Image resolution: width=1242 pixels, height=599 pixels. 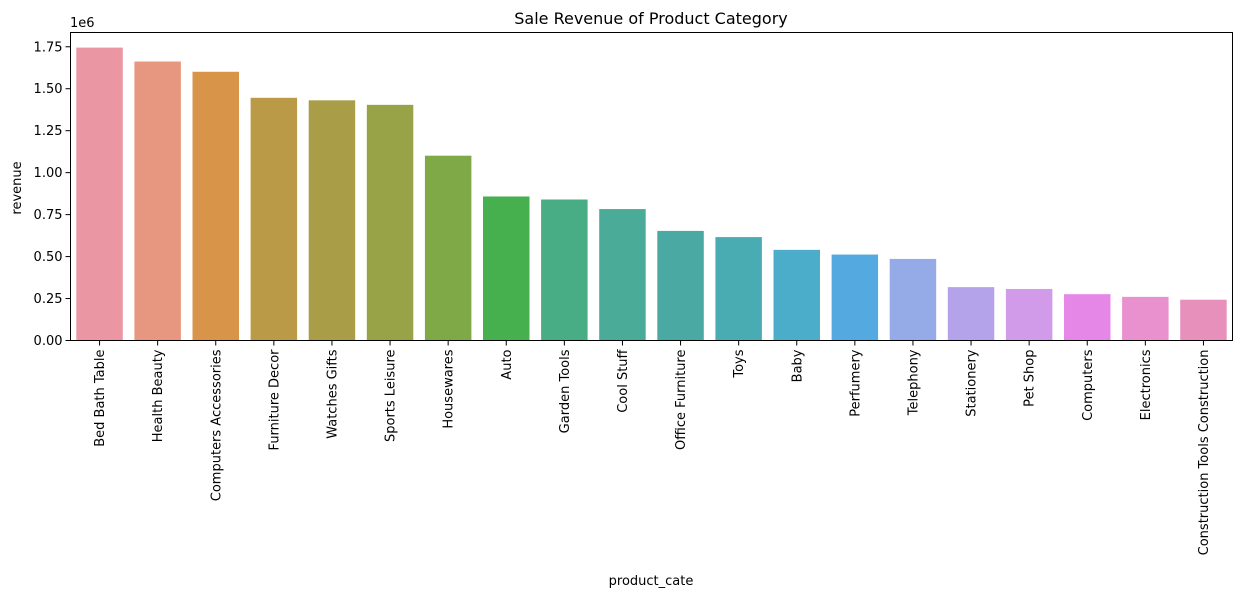 What do you see at coordinates (48, 341) in the screenshot?
I see `y-tick-label: 0.00` at bounding box center [48, 341].